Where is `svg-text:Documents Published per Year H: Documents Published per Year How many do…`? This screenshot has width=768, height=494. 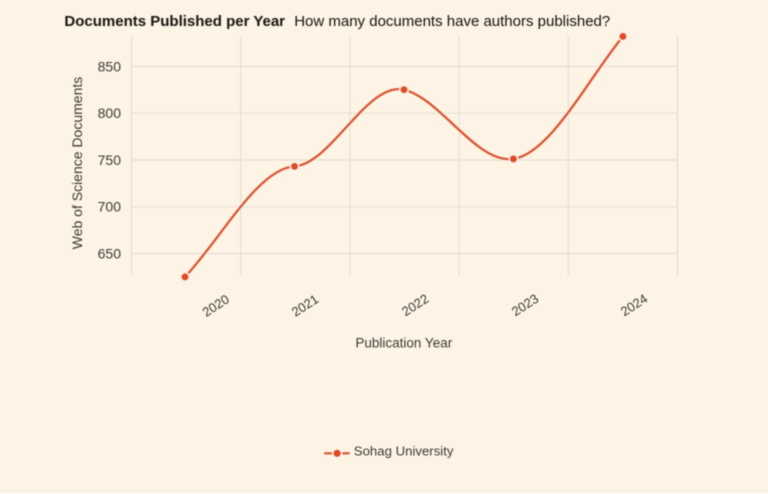
svg-text:Documents Published per Year H: Documents Published per Year How many do… is located at coordinates (337, 21).